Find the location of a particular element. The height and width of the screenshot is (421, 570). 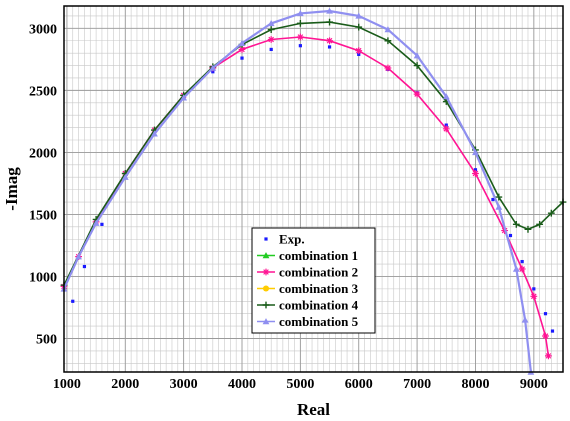

y-tick-label: 1500 is located at coordinates (43, 215).